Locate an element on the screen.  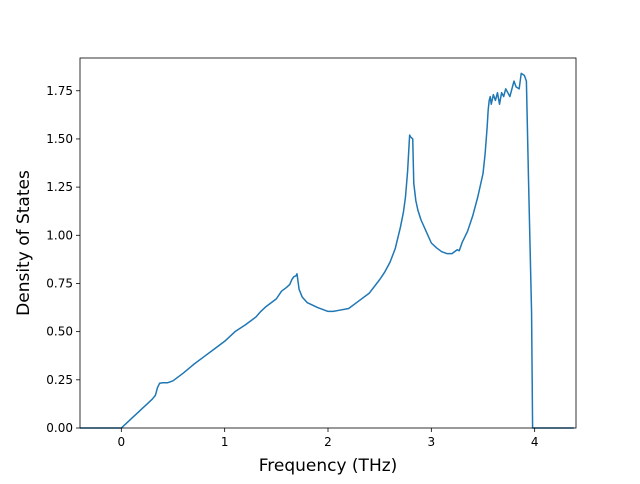
x-tick-label: 4 is located at coordinates (535, 442).